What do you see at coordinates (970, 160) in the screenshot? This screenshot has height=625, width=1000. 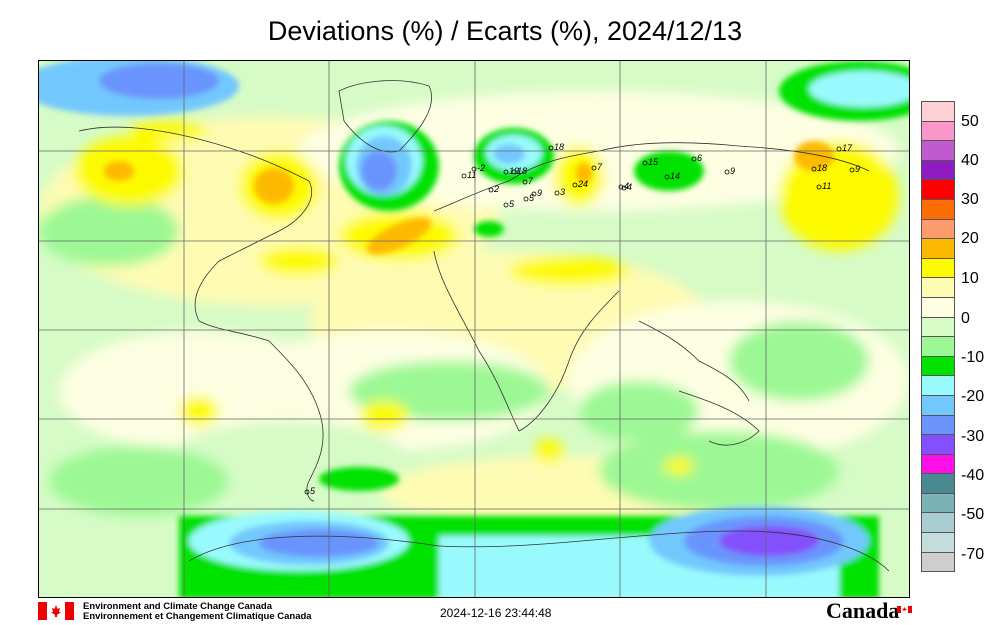 I see `legend-label: 40` at bounding box center [970, 160].